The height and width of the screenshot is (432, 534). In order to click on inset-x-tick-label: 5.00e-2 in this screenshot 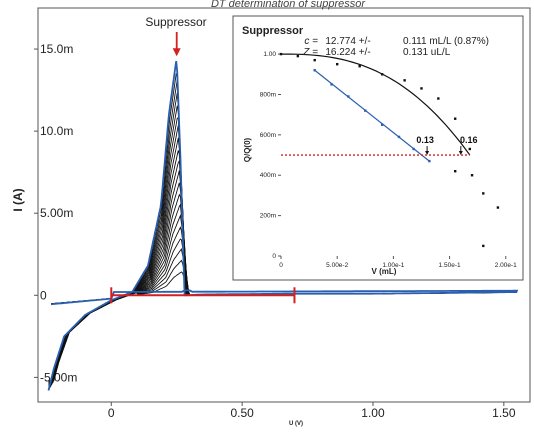, I will do `click(337, 265)`.